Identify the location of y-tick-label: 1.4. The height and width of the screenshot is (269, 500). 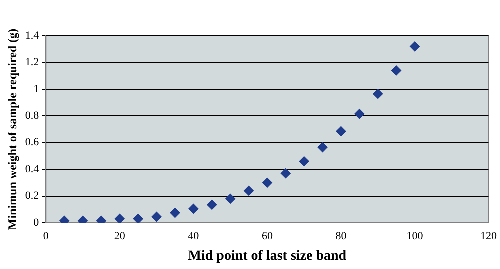
(32, 36).